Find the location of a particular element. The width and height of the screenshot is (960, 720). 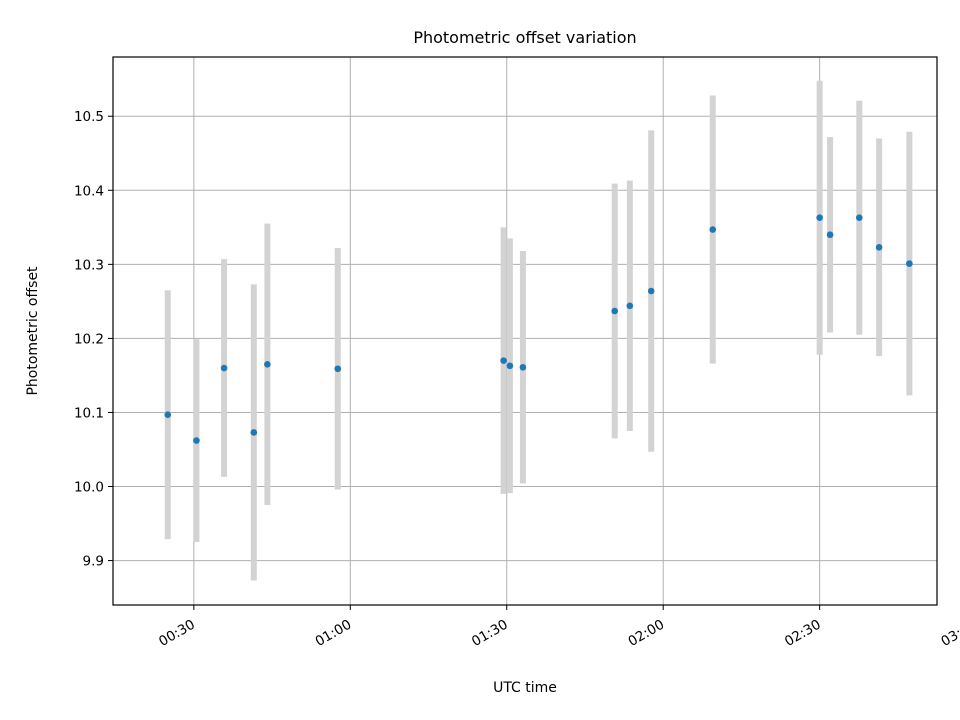

y-tick-label: 10.2 is located at coordinates (89, 339).